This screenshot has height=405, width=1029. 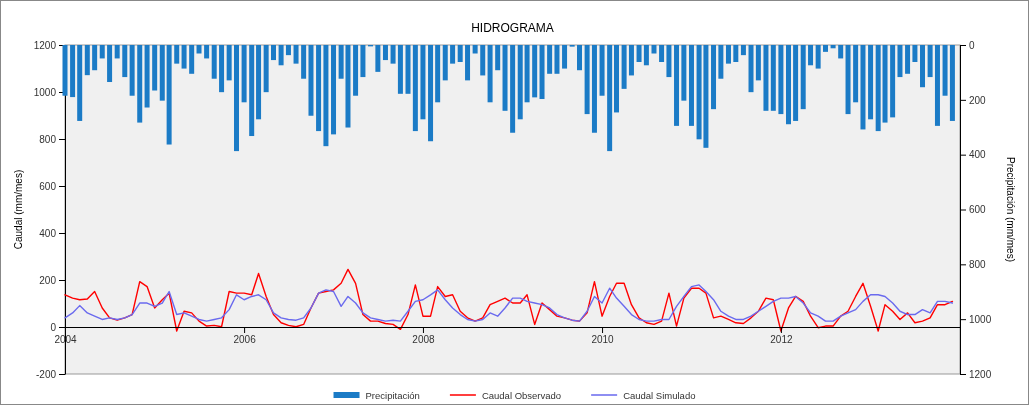 I want to click on x-tick-label: 2006, so click(x=245, y=340).